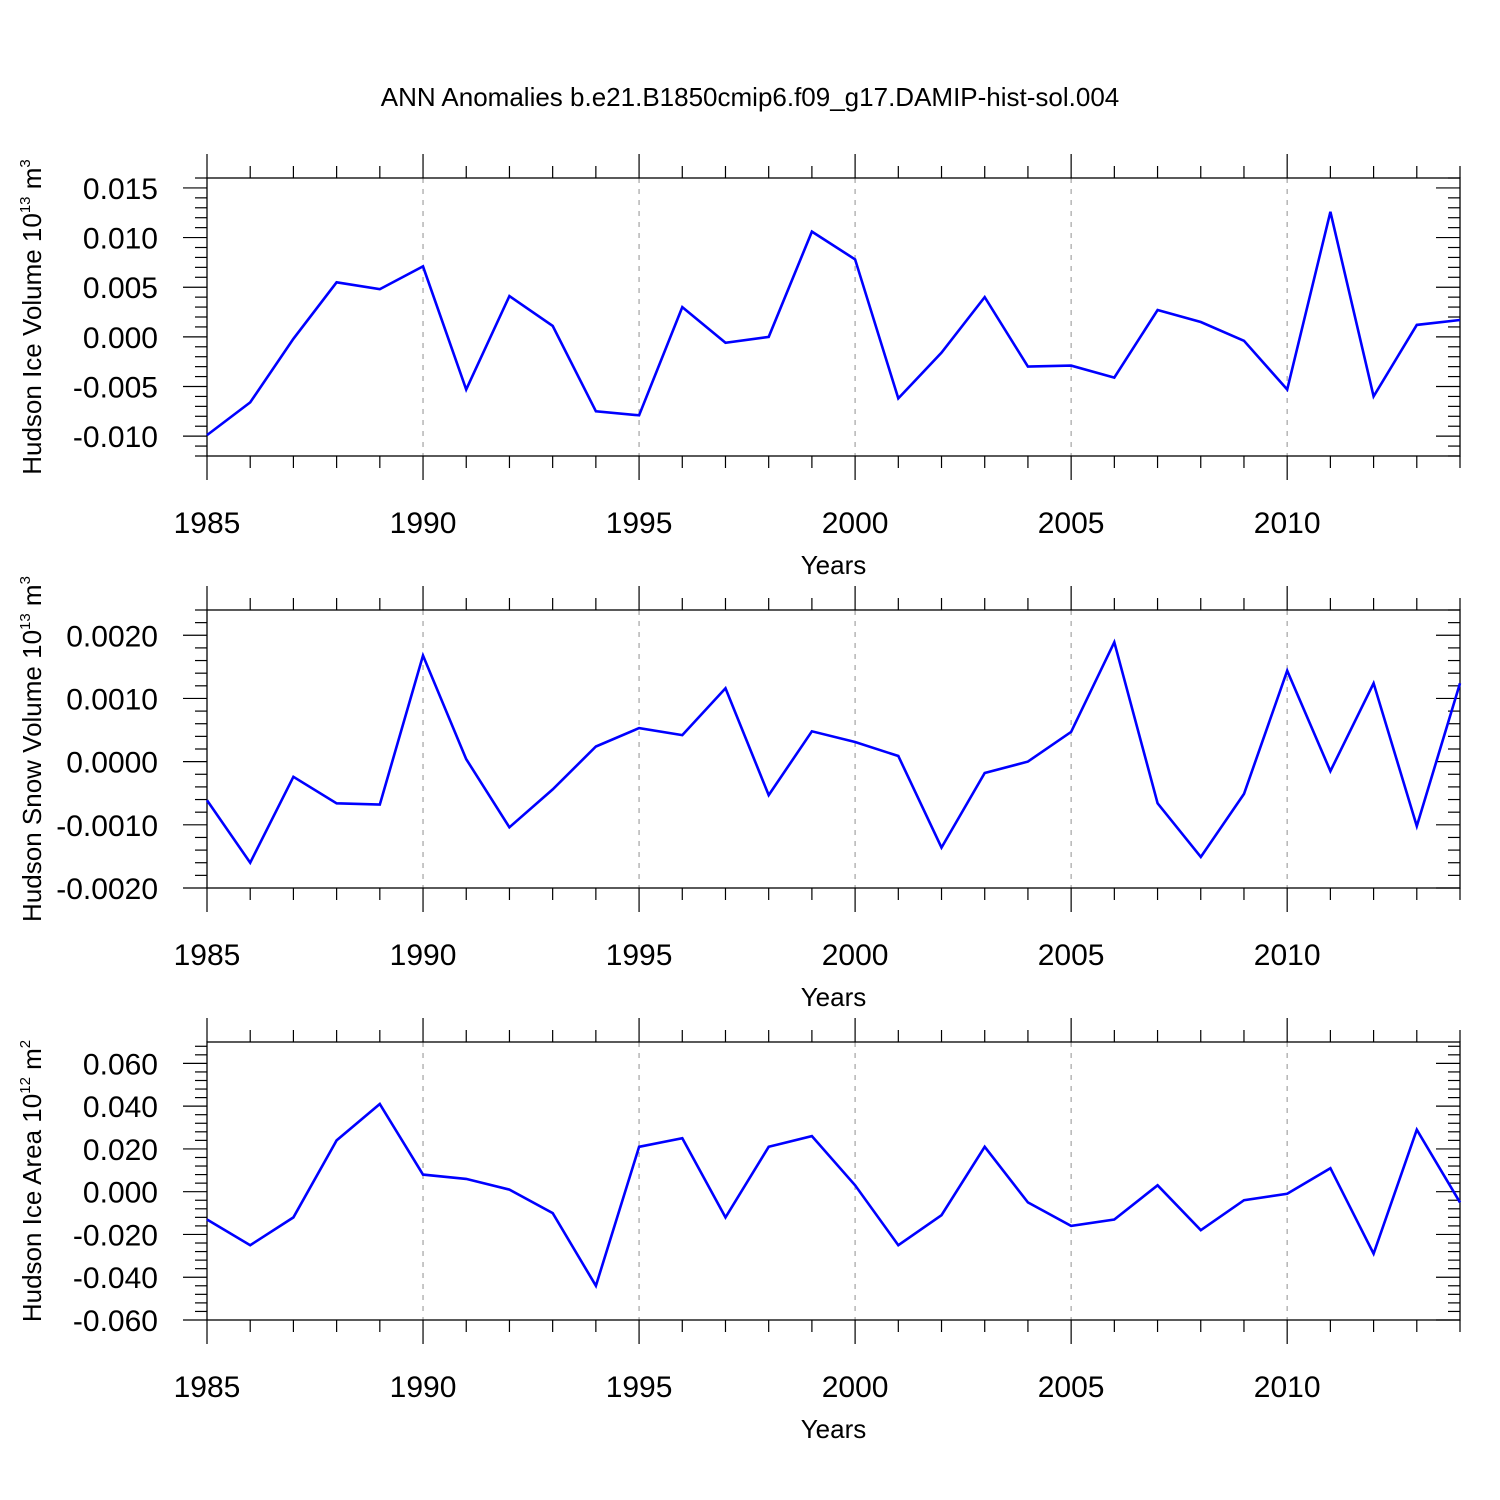 This screenshot has height=1500, width=1500. Describe the element at coordinates (112, 636) in the screenshot. I see `y-tick-label: 0.0020` at that location.